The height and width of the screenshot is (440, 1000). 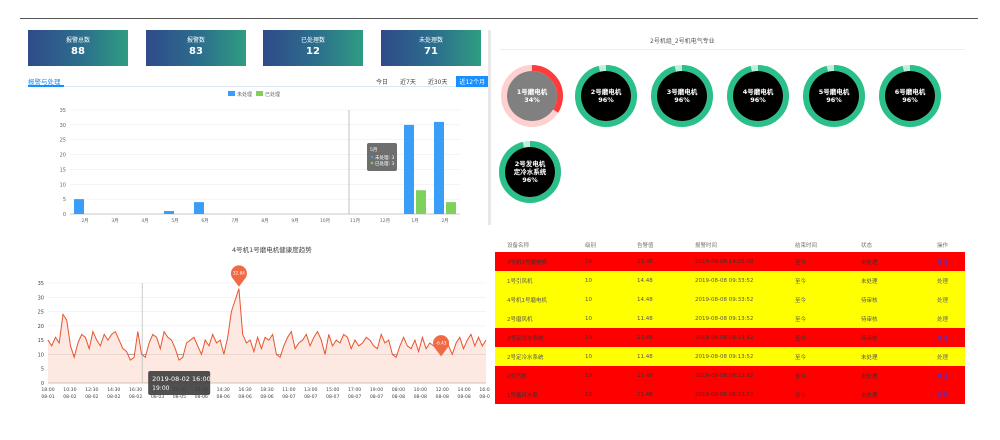 I want to click on x-tick-label: 4月, so click(x=144, y=221).